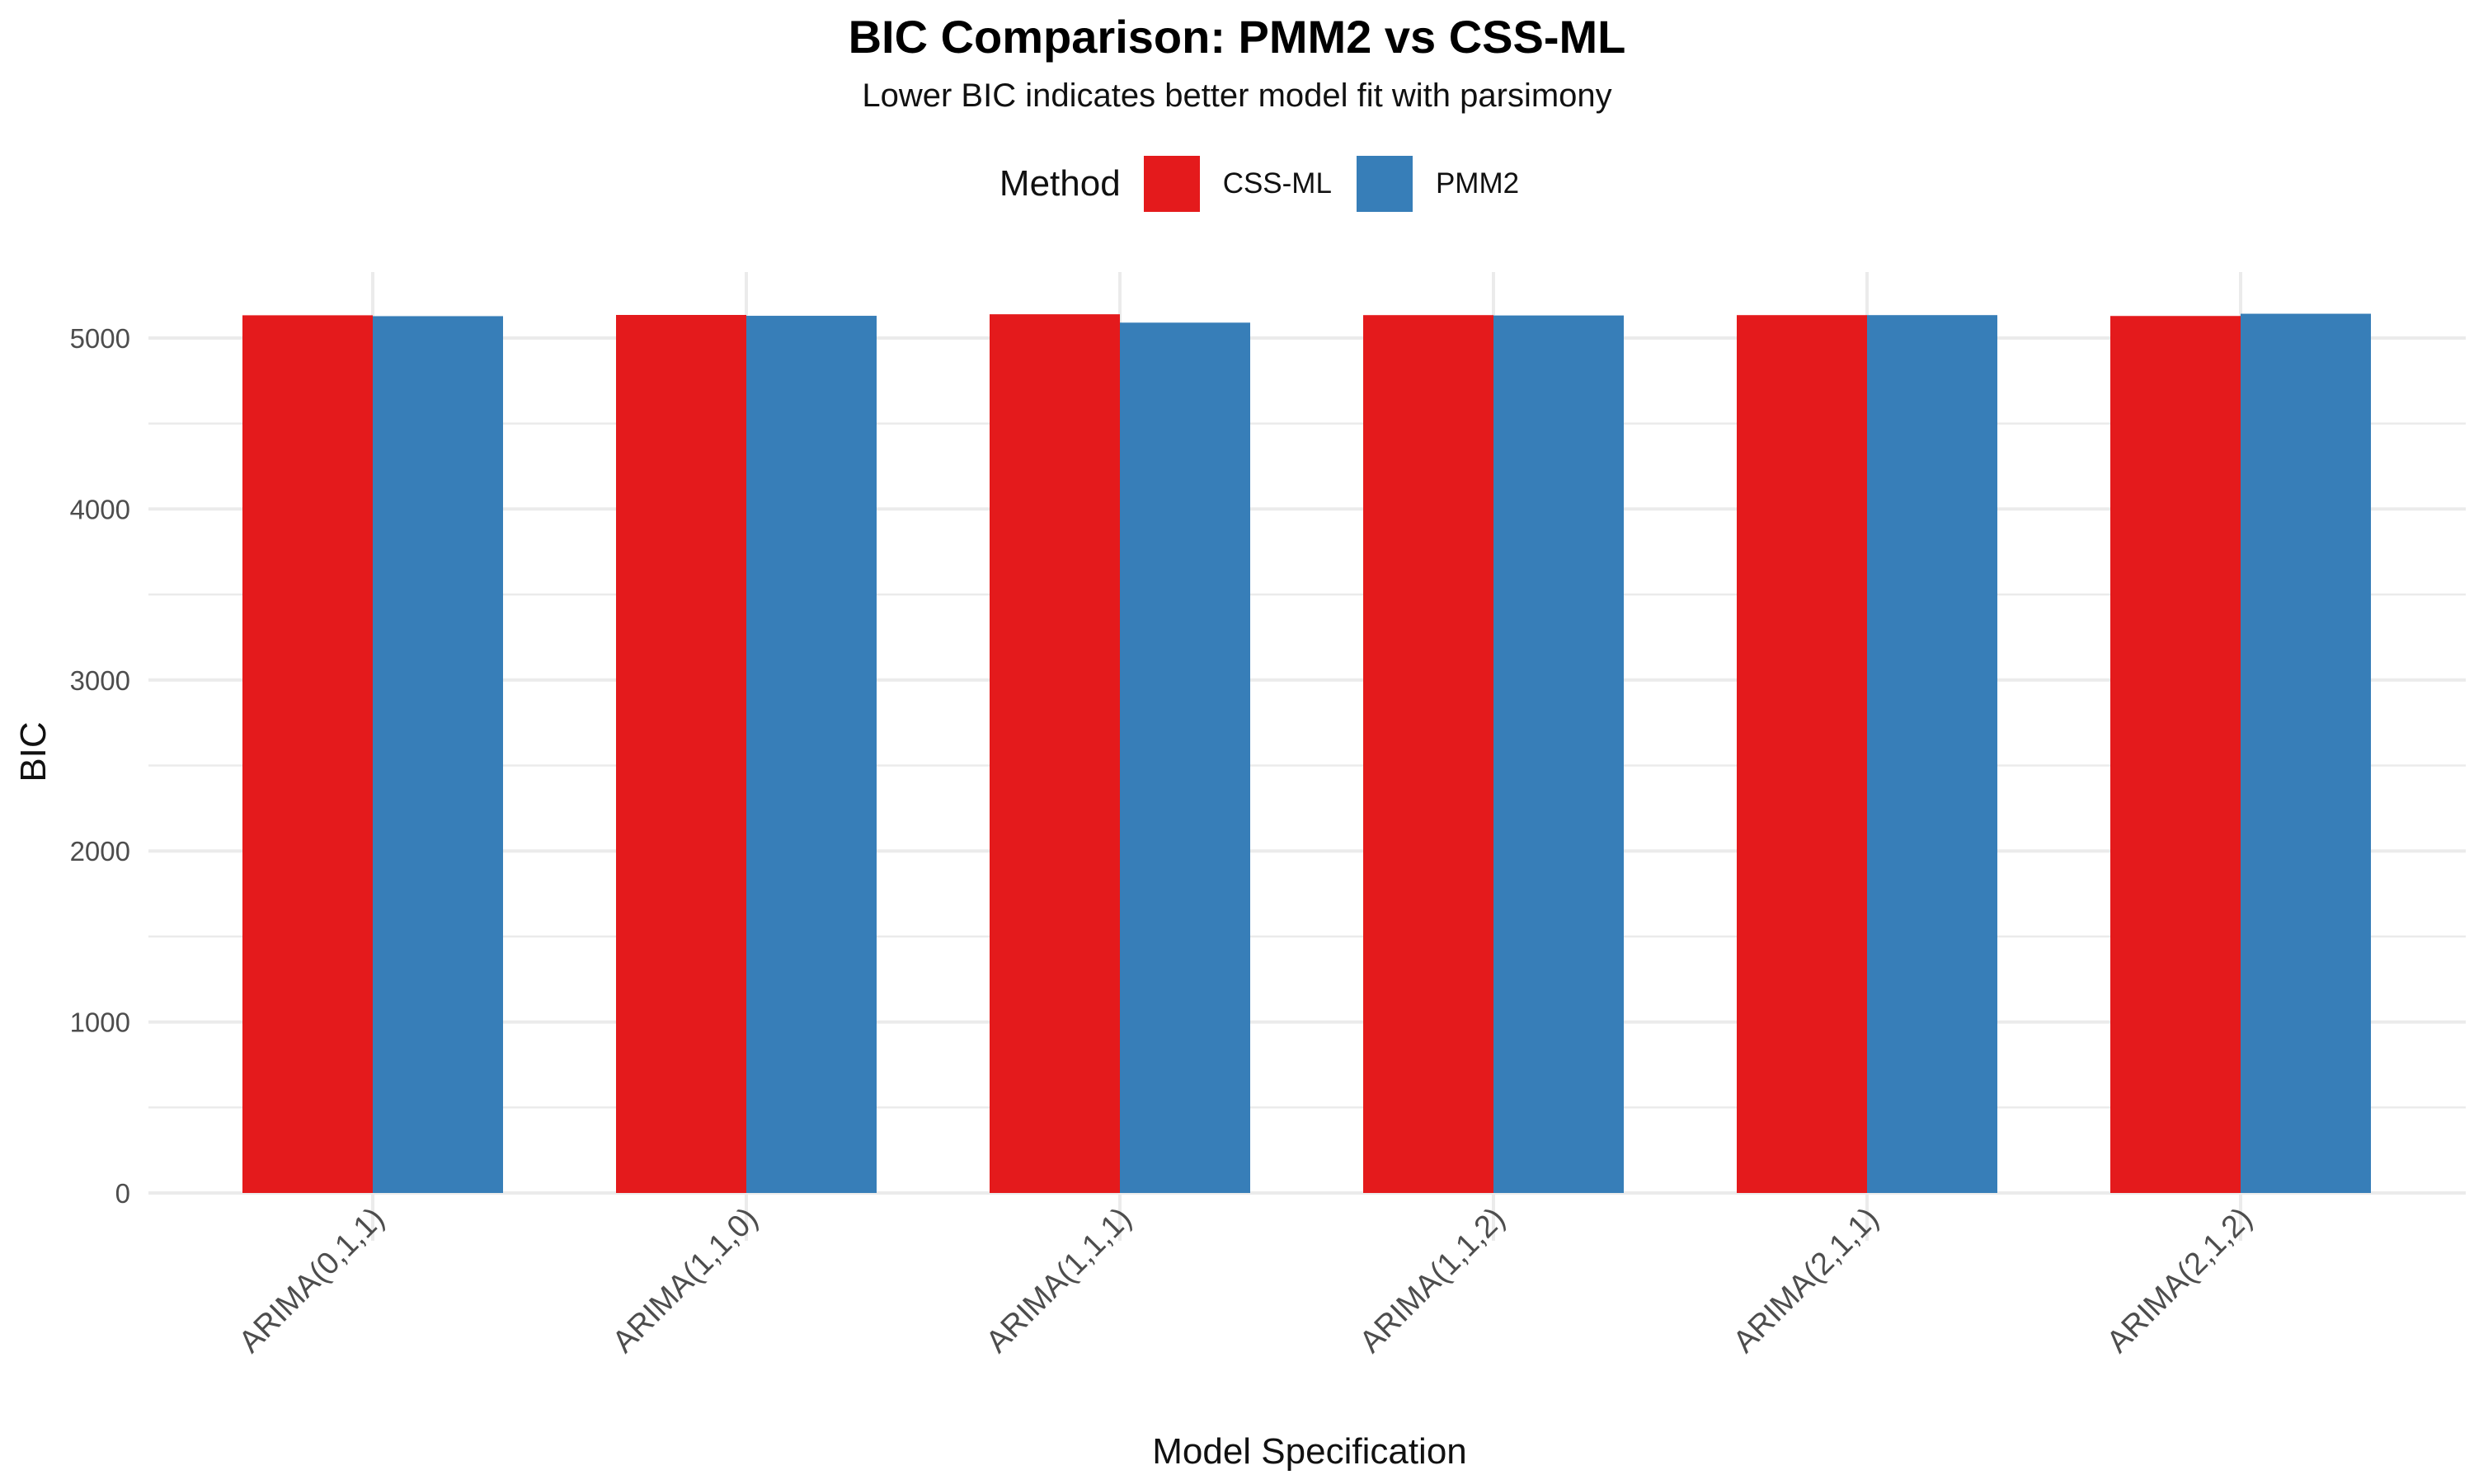 The image size is (2474, 1484). What do you see at coordinates (1171, 184) in the screenshot?
I see `legend-key-css-ml` at bounding box center [1171, 184].